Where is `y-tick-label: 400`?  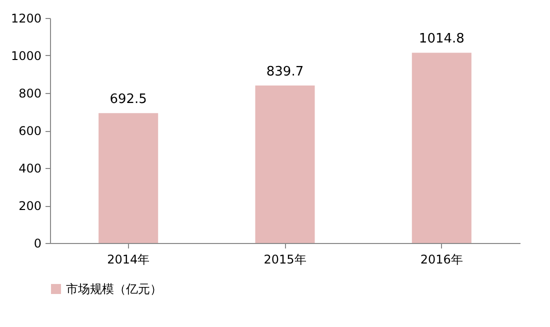 y-tick-label: 400 is located at coordinates (30, 169).